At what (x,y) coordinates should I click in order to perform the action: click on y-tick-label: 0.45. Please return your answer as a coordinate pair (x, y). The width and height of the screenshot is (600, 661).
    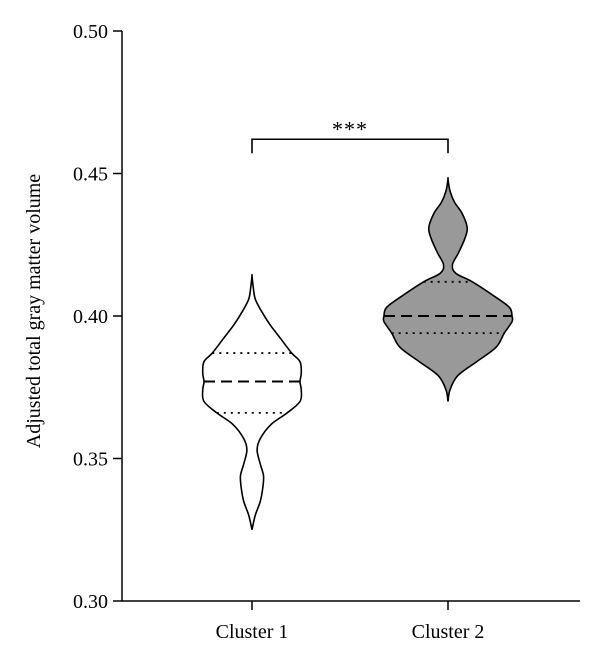
    Looking at the image, I should click on (90, 175).